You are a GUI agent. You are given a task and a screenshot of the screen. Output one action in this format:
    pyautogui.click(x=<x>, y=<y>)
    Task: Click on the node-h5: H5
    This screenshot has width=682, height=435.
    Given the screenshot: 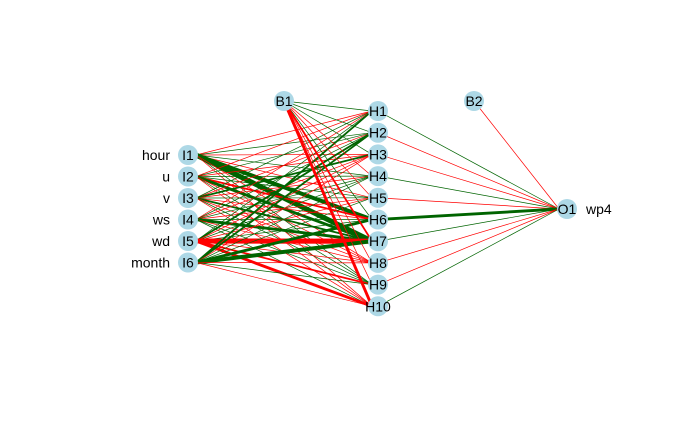 What is the action you would take?
    pyautogui.click(x=378, y=197)
    